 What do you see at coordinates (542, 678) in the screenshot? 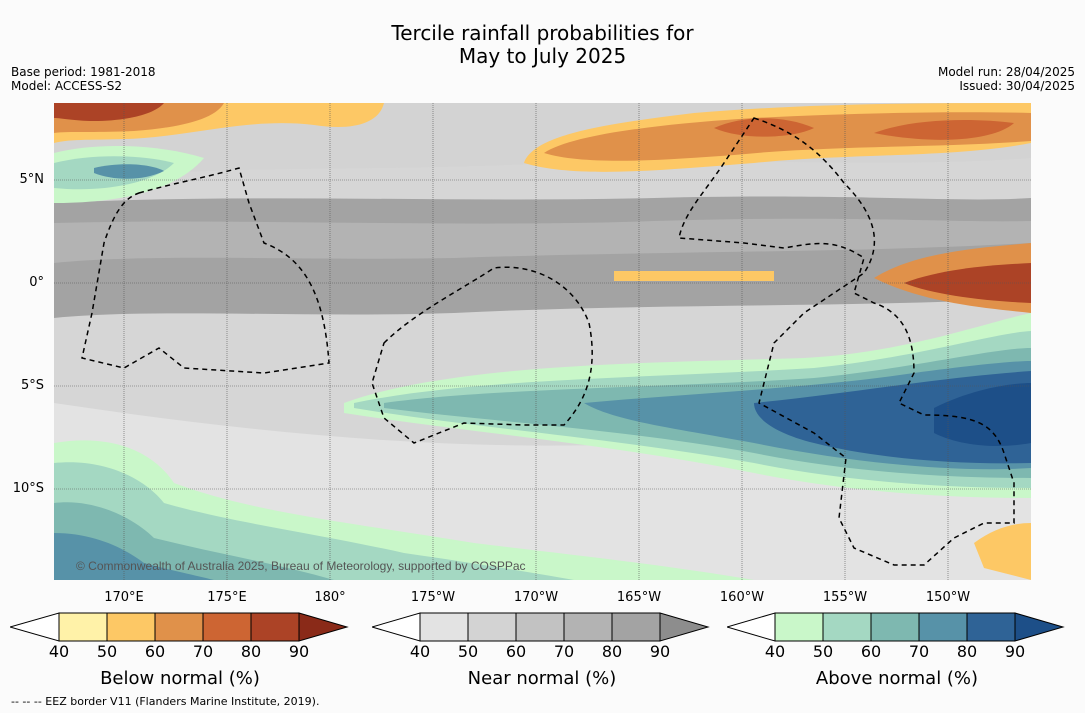
I see `colorbar-near-normal-label: Near normal (%)` at bounding box center [542, 678].